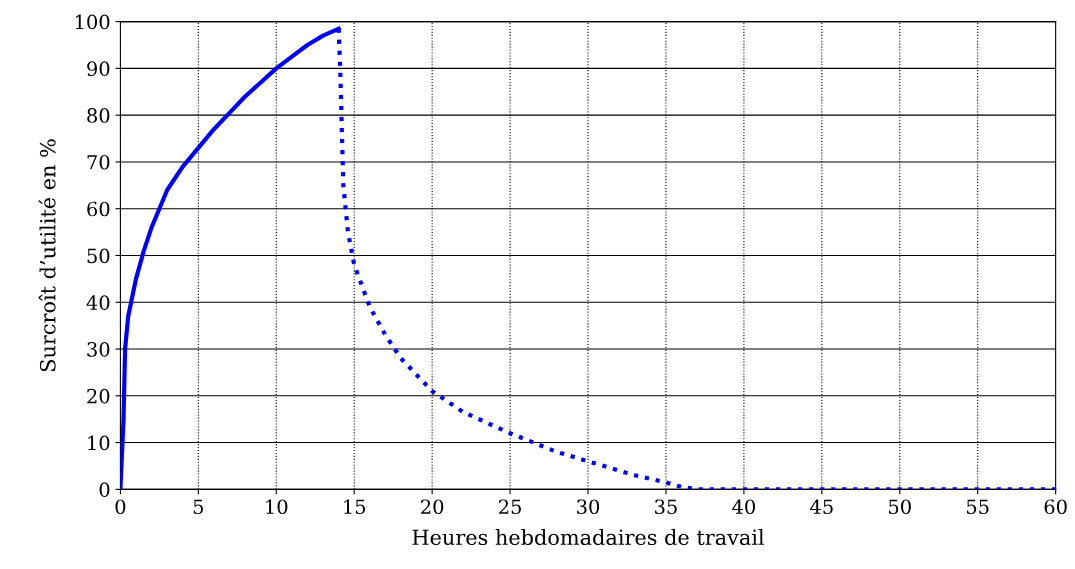  I want to click on y-axis-title: Surcroît d’utilité en %, so click(47, 255).